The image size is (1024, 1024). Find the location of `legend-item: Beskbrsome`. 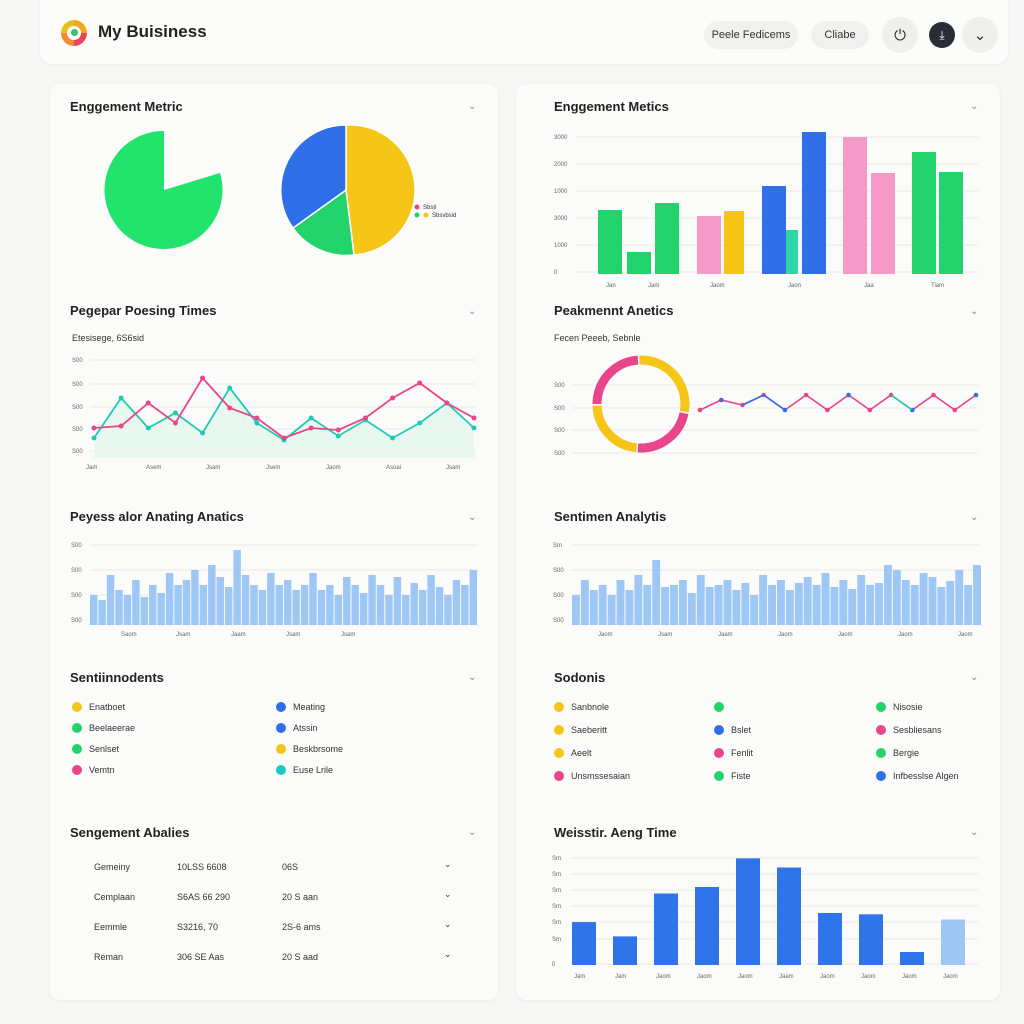

legend-item: Beskbrsome is located at coordinates (309, 749).